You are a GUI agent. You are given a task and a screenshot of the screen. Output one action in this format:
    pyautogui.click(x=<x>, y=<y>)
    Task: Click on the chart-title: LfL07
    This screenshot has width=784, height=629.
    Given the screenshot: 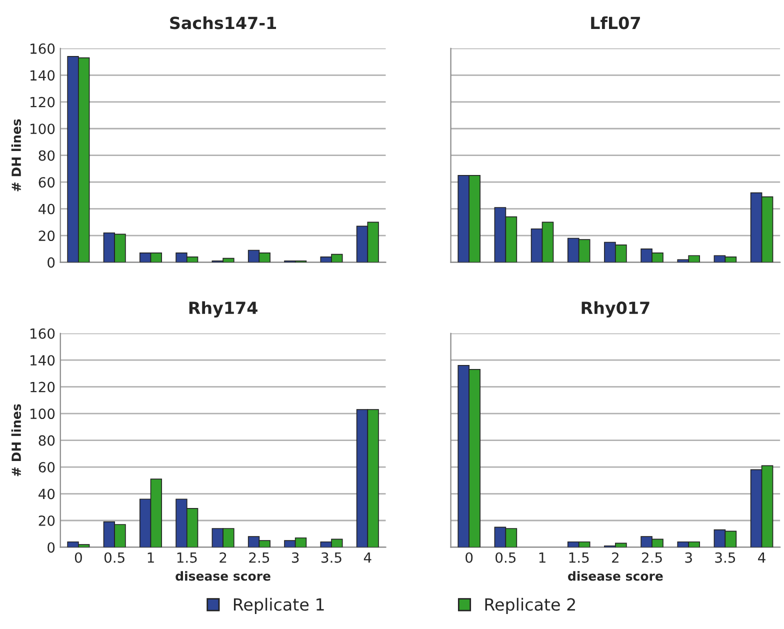 What is the action you would take?
    pyautogui.click(x=615, y=23)
    